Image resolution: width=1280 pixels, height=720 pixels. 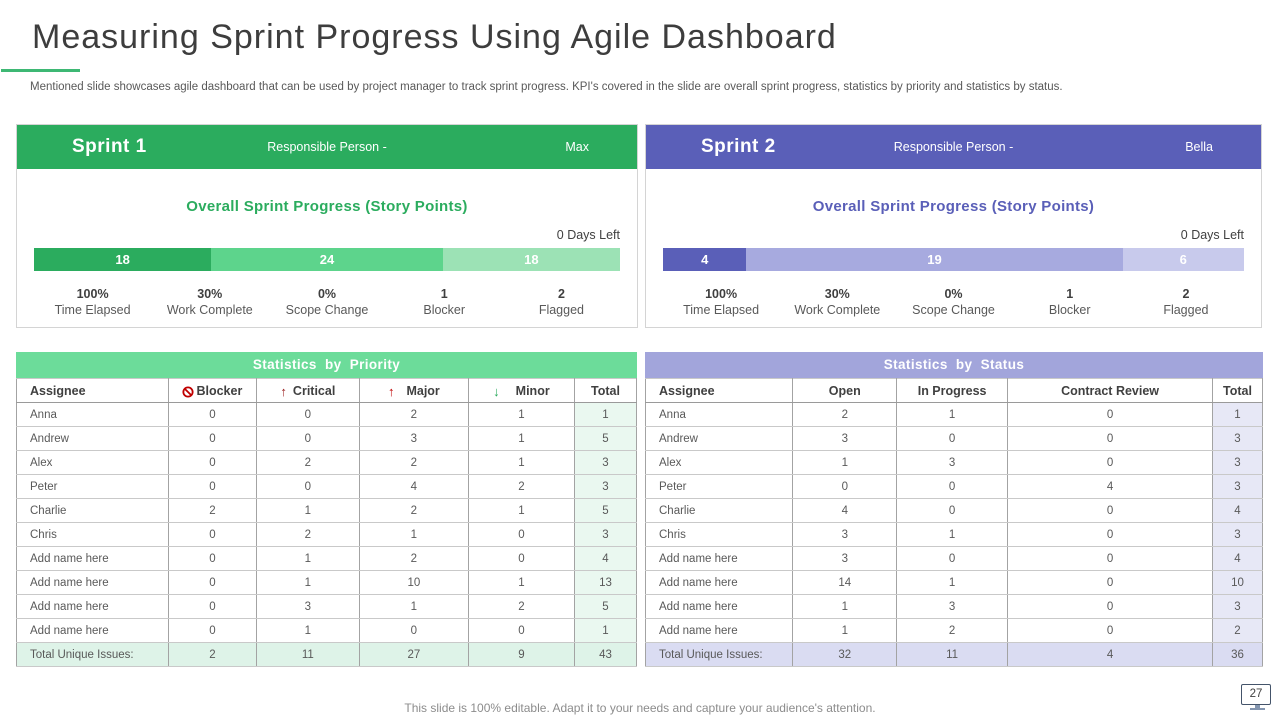 What do you see at coordinates (1070, 294) in the screenshot?
I see `stat-value: 1` at bounding box center [1070, 294].